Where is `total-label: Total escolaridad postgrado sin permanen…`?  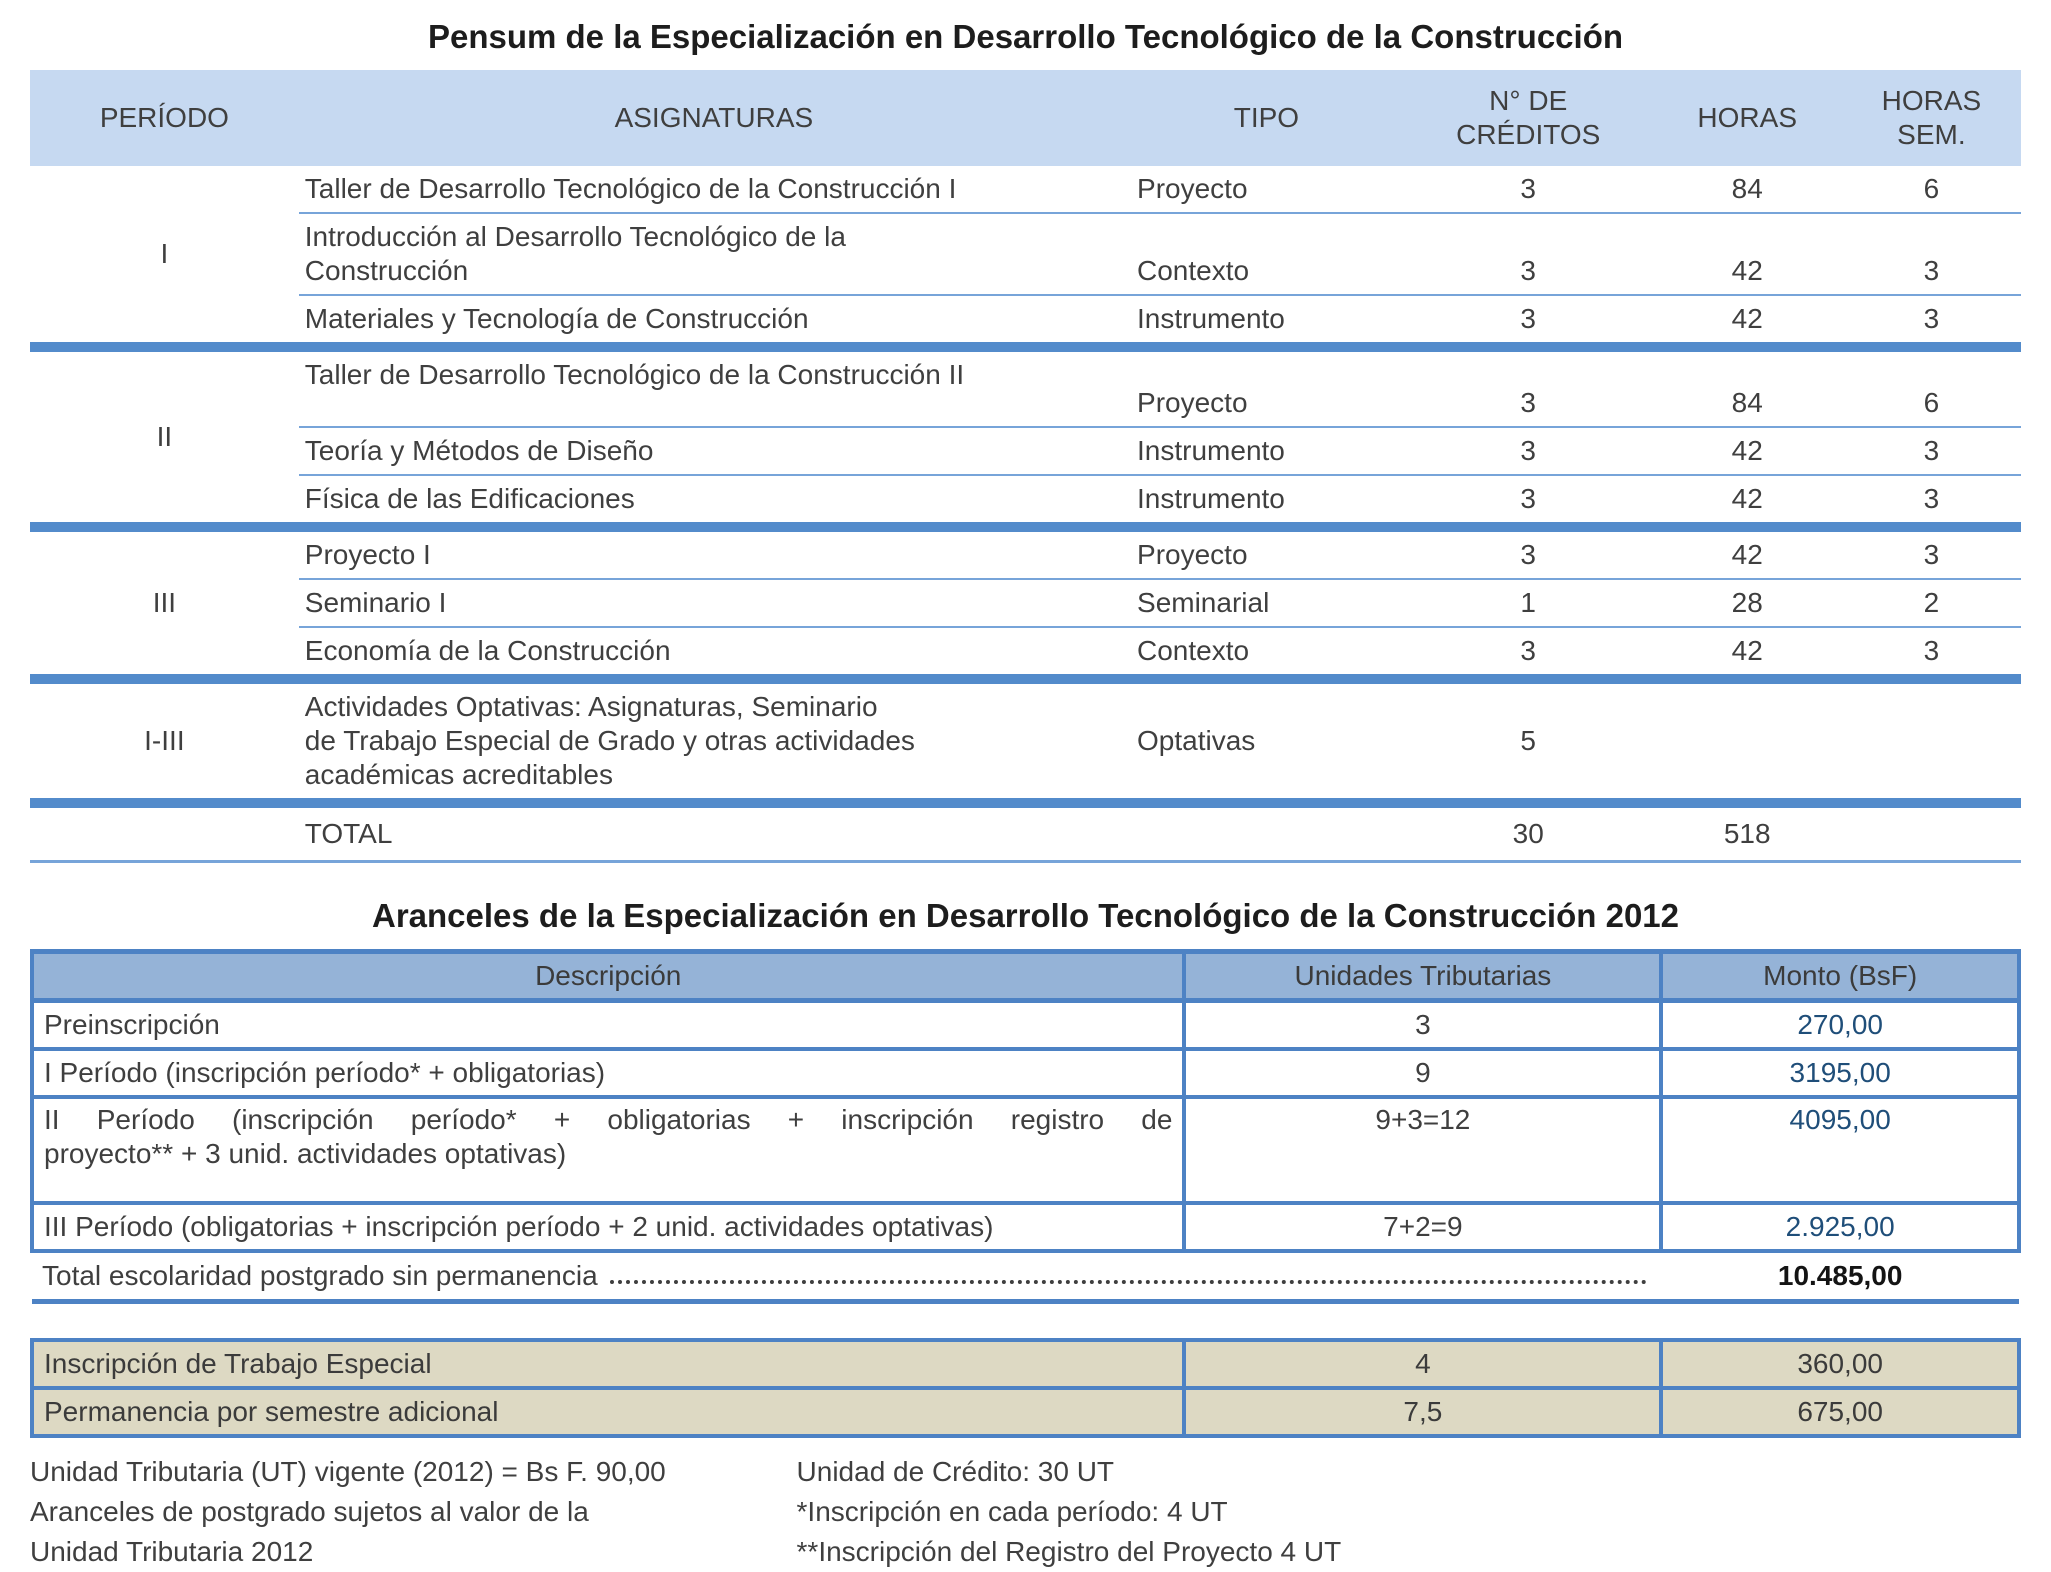
total-label: Total escolaridad postgrado sin permanen… is located at coordinates (320, 1275).